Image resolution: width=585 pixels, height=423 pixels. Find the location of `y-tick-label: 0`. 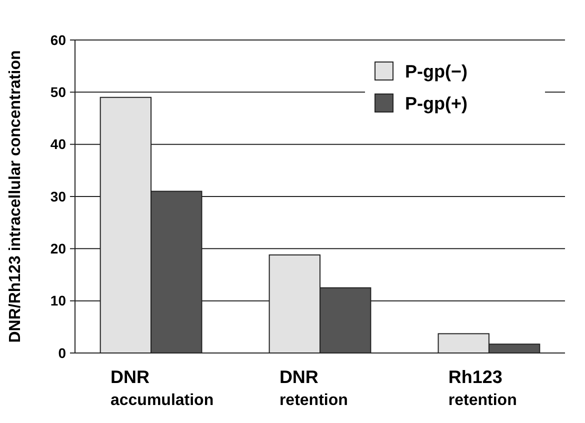

y-tick-label: 0 is located at coordinates (62, 352).